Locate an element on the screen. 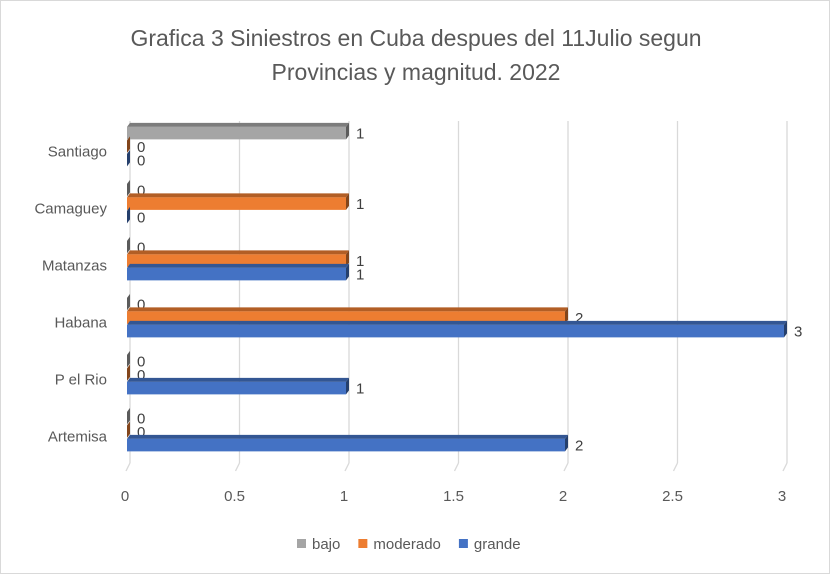  x-tick-label: 1.5 is located at coordinates (453, 496).